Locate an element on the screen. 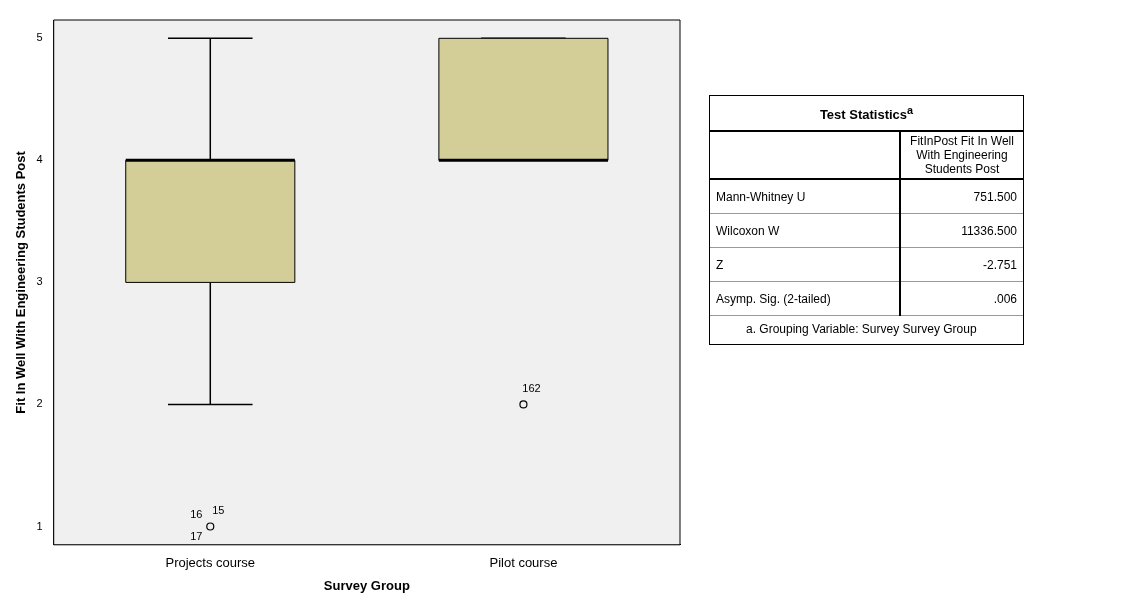 This screenshot has width=1131, height=608. text: 11336.500 is located at coordinates (961, 230).